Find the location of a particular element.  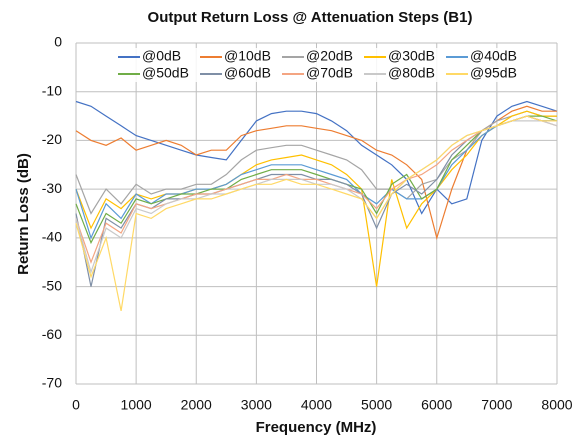

x-tick-label: 8000 is located at coordinates (556, 405).